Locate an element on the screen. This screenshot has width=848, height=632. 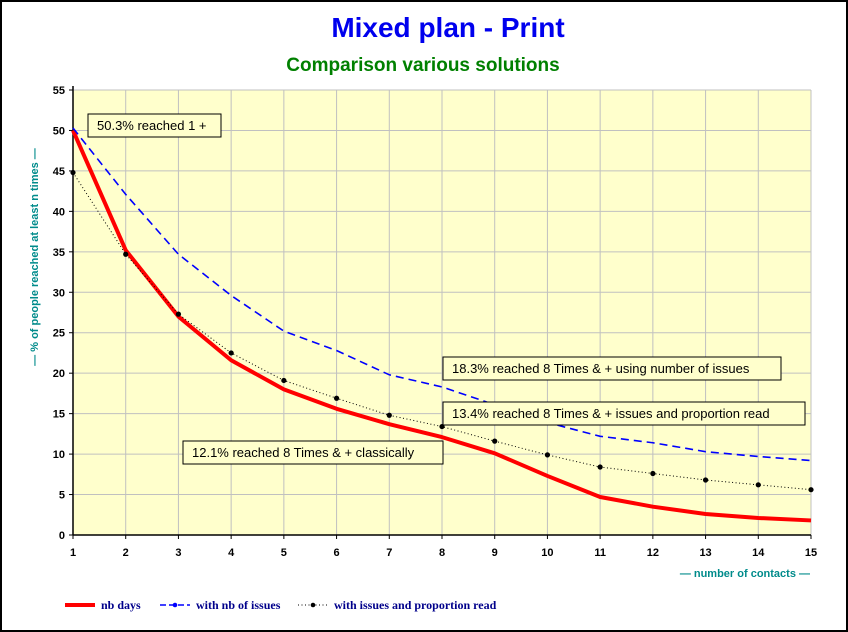
x-tick-label: 11 is located at coordinates (600, 553).